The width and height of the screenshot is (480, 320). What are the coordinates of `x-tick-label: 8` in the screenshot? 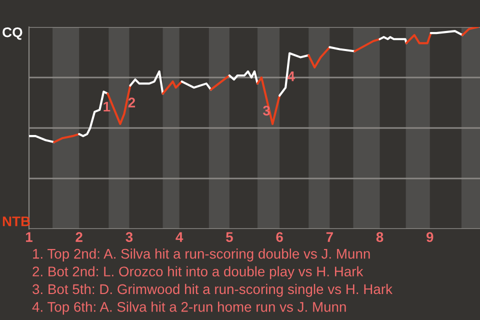 It's located at (380, 237).